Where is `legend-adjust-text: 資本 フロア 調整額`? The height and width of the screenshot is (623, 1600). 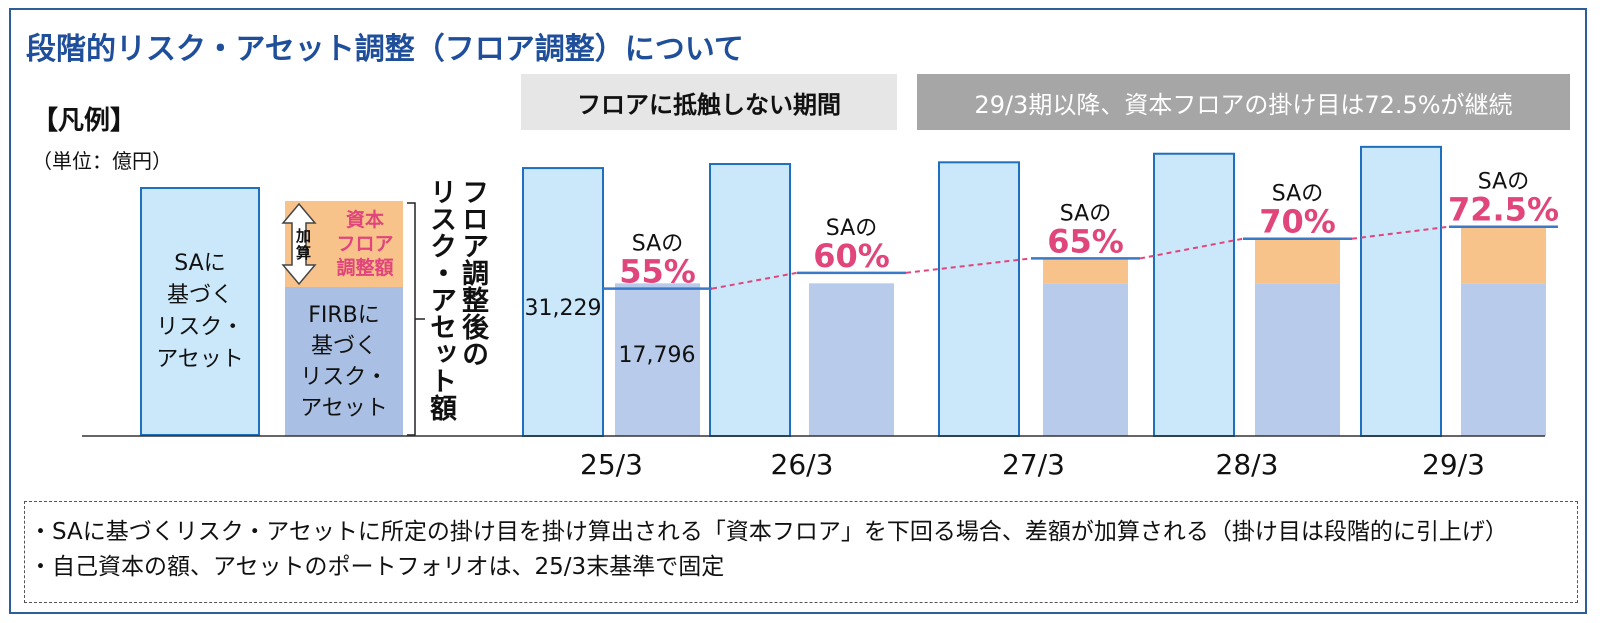
legend-adjust-text: 資本 フロア 調整額 is located at coordinates (365, 244).